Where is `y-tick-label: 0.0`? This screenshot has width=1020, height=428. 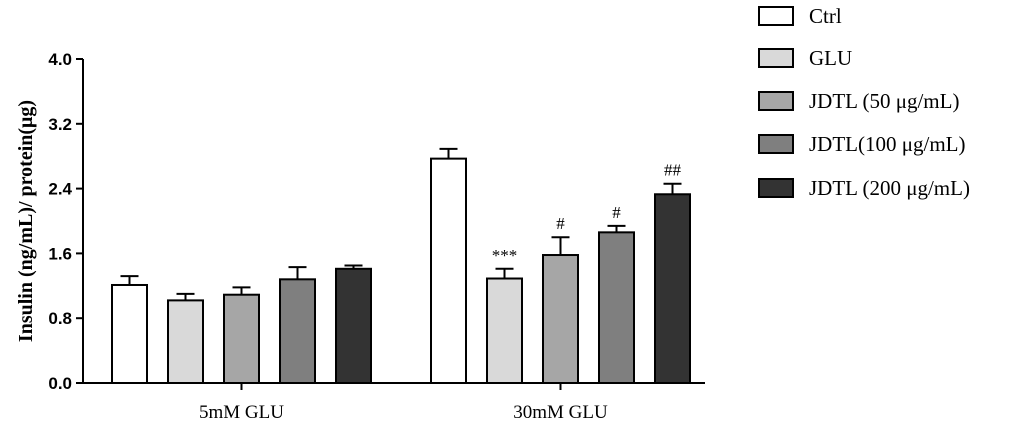 y-tick-label: 0.0 is located at coordinates (60, 383).